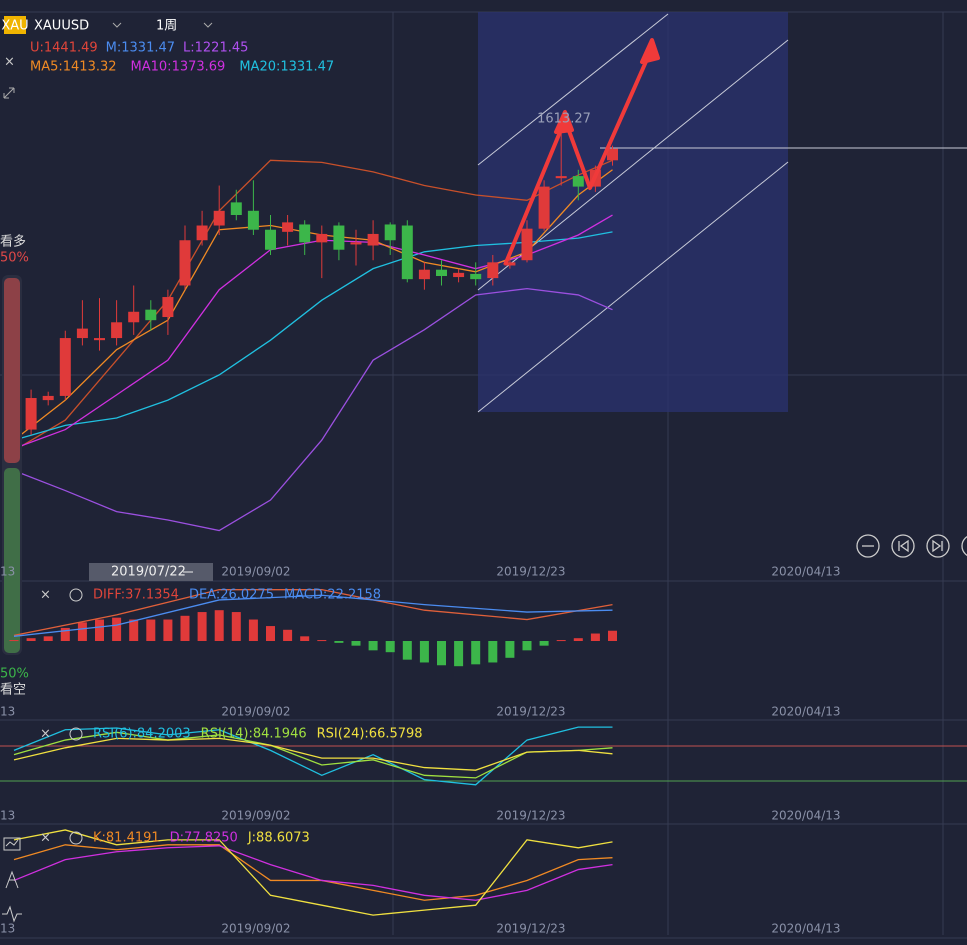 The height and width of the screenshot is (945, 967). What do you see at coordinates (15, 25) in the screenshot?
I see `logo-box` at bounding box center [15, 25].